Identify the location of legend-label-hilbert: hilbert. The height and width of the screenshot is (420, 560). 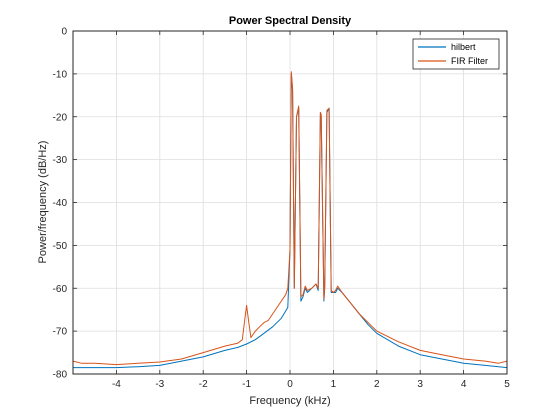
(463, 47).